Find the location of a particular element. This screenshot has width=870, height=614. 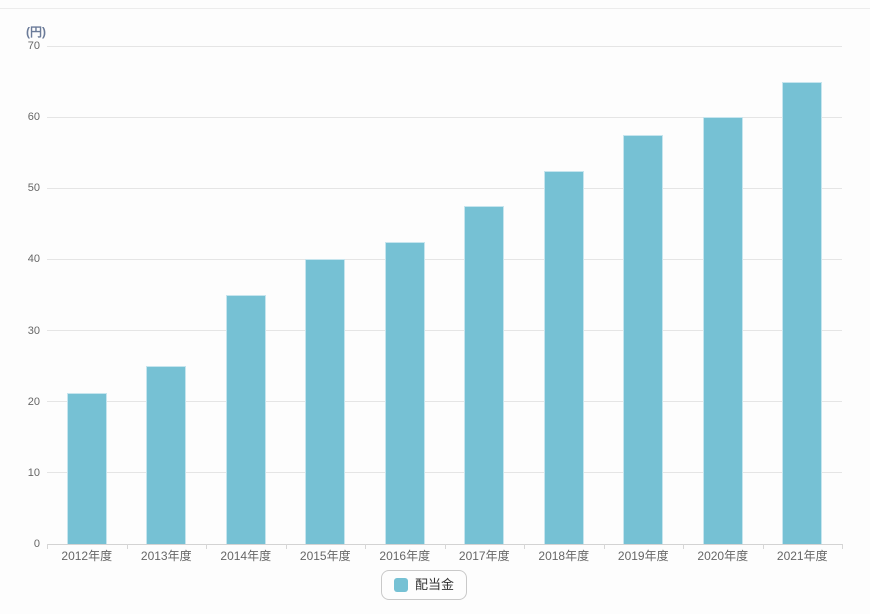

y-tick-label-10: 10 is located at coordinates (33, 472).